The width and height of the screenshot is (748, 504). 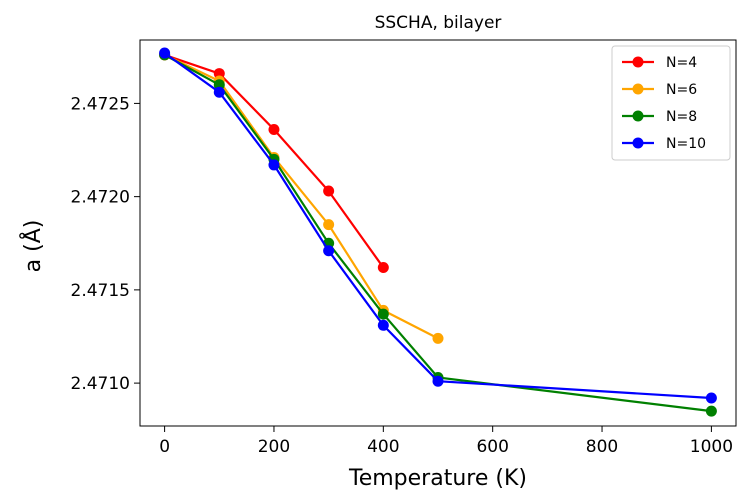 I want to click on legend-label: N=8, so click(x=681, y=117).